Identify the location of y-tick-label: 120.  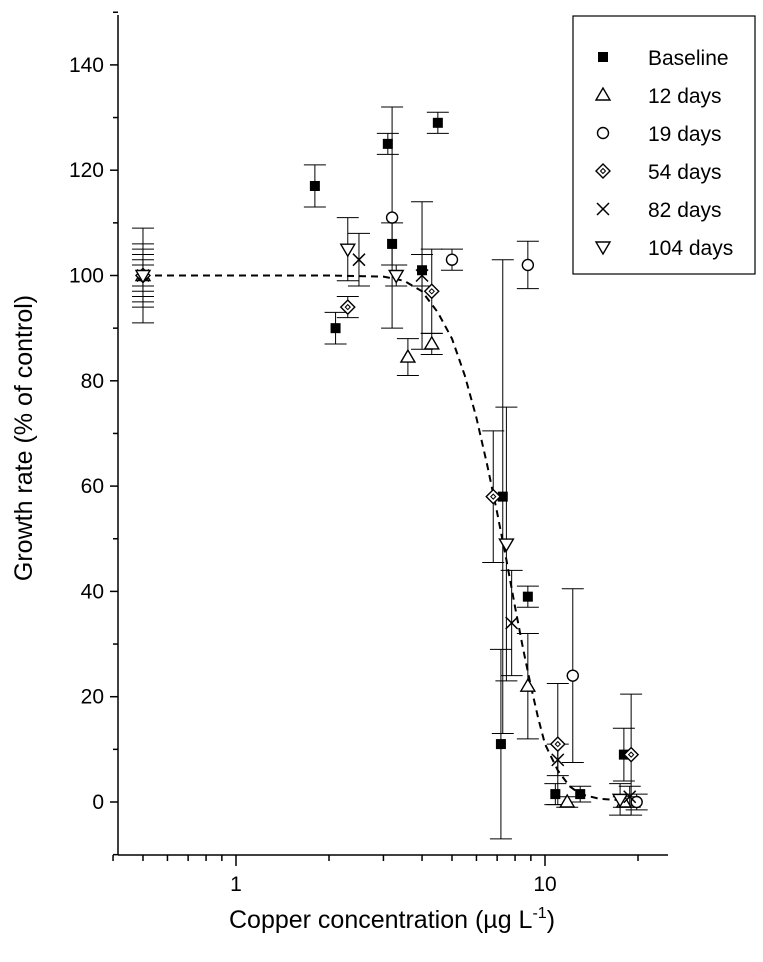
(86, 170).